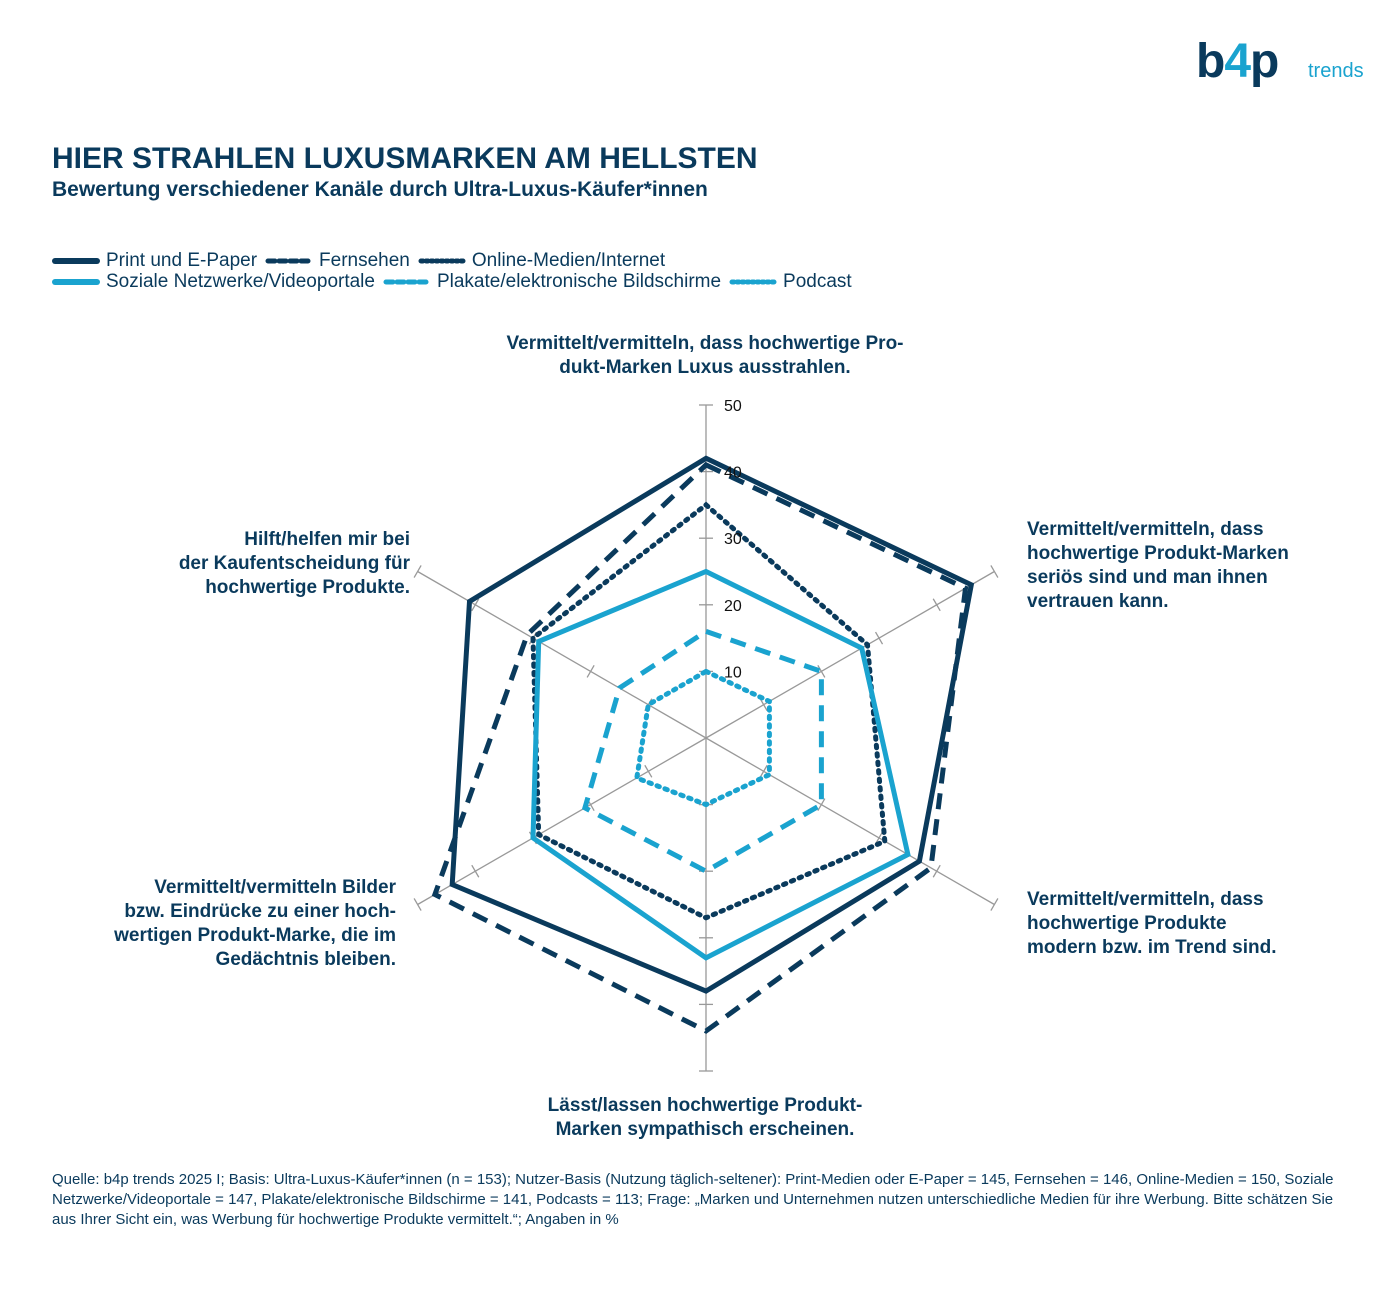 Image resolution: width=1400 pixels, height=1300 pixels. What do you see at coordinates (275, 887) in the screenshot?
I see `axis-label-gedaechtnis-line-1: Vermittelt/vermitteln Bilder` at bounding box center [275, 887].